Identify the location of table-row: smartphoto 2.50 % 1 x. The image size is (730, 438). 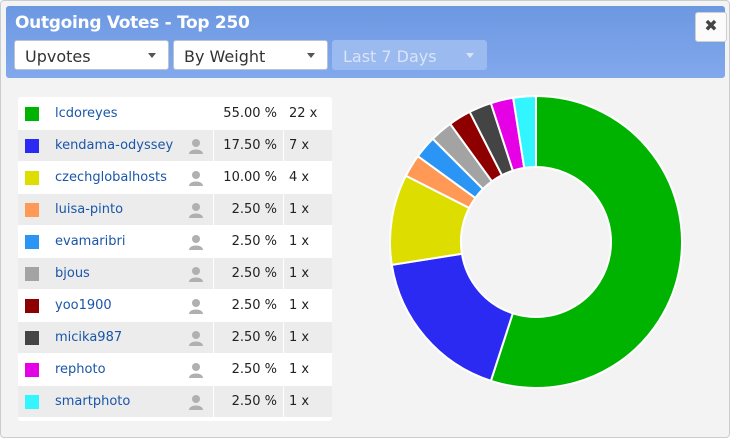
(175, 401).